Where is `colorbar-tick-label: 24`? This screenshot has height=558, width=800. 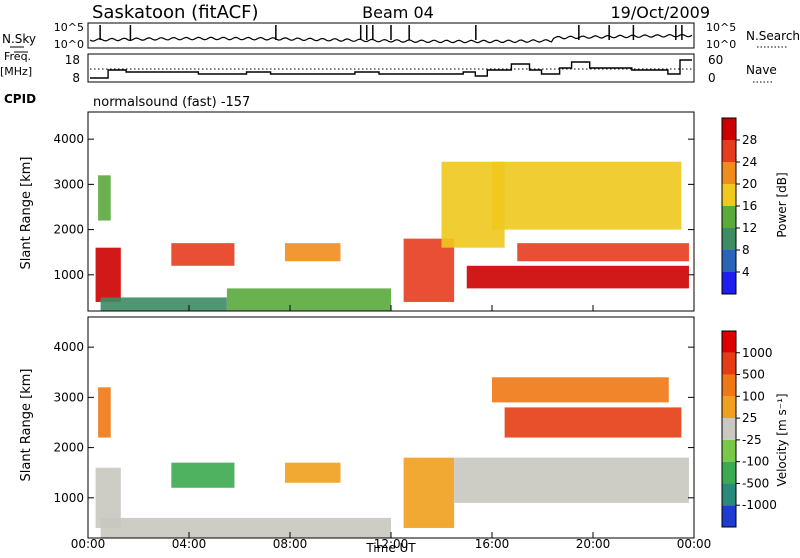 colorbar-tick-label: 24 is located at coordinates (749, 162).